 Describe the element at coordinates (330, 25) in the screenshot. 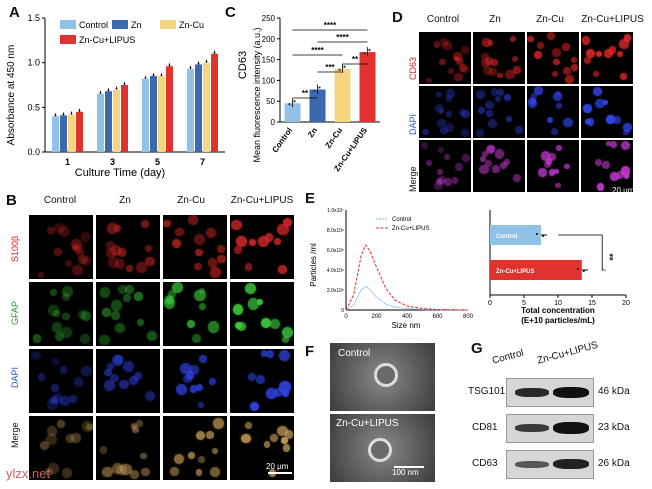

I see `significance-label: ****` at that location.